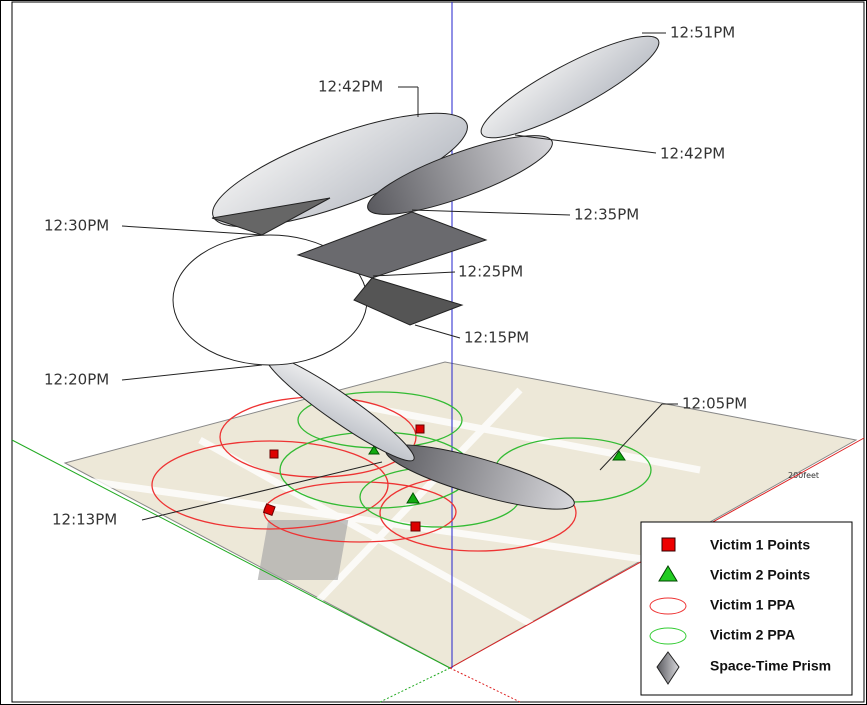 This screenshot has width=867, height=705. What do you see at coordinates (84, 520) in the screenshot?
I see `time-label: 12:13PM` at bounding box center [84, 520].